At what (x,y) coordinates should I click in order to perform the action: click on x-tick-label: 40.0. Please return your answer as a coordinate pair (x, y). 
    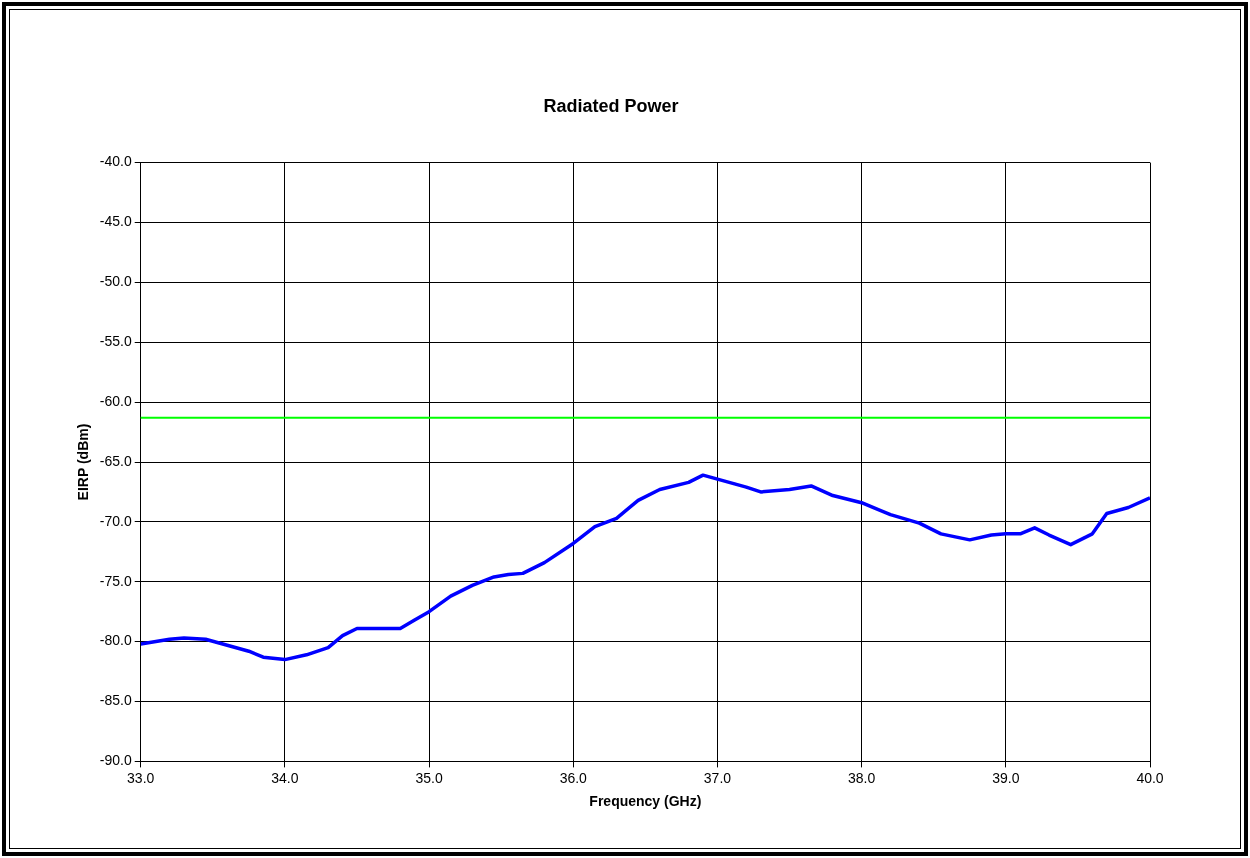
    Looking at the image, I should click on (1150, 777).